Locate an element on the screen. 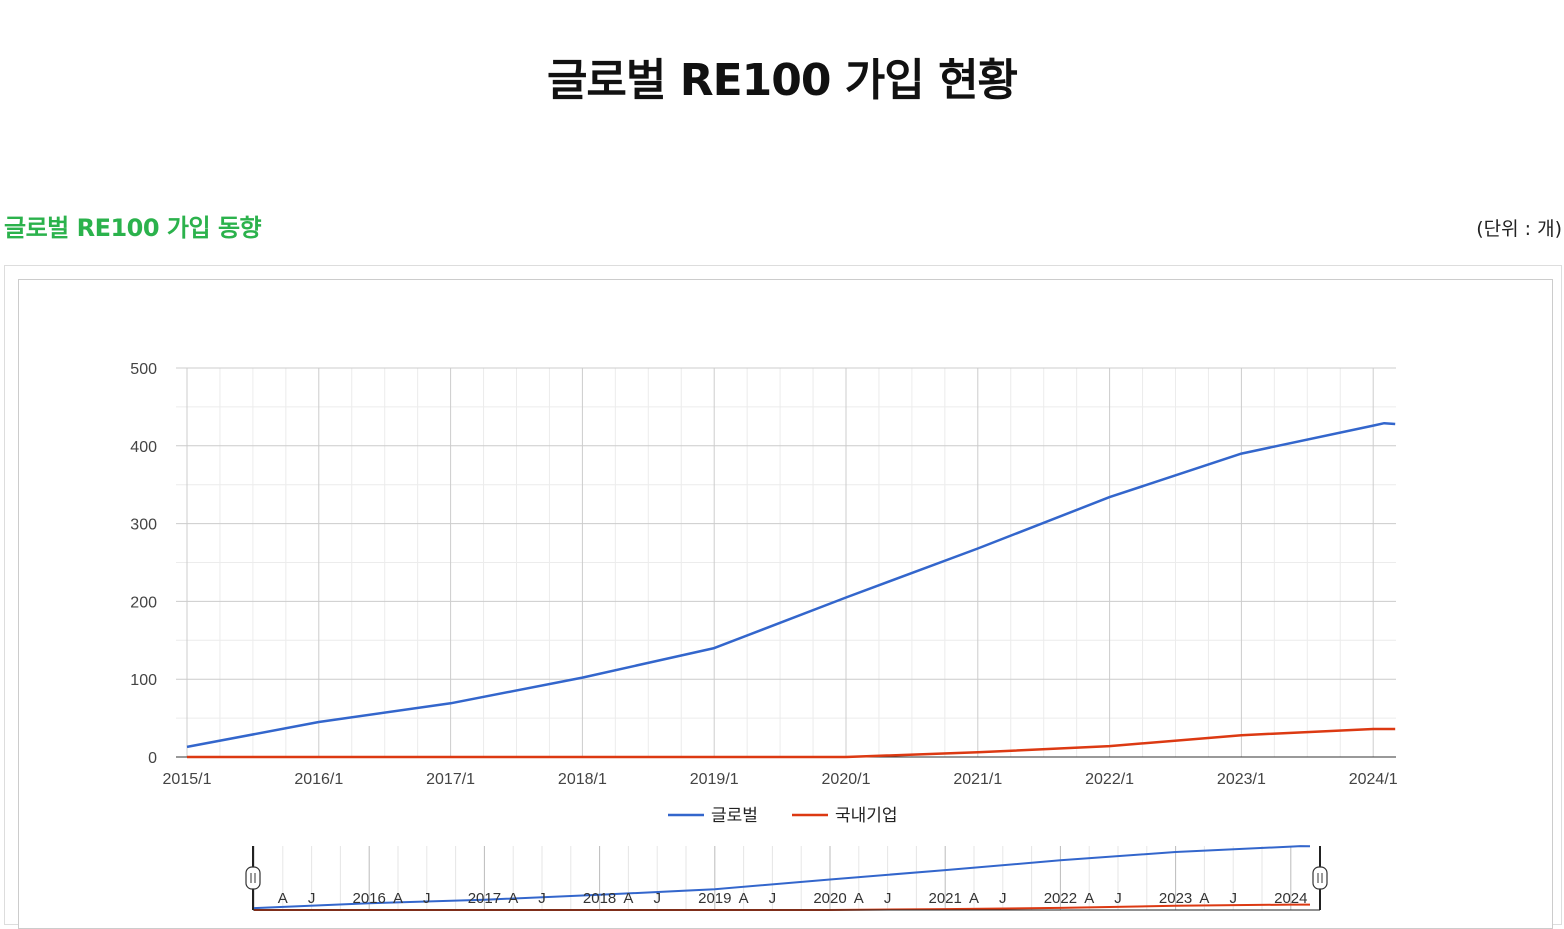 This screenshot has height=929, width=1564. x-tick-label: 2024/1 is located at coordinates (1373, 779).